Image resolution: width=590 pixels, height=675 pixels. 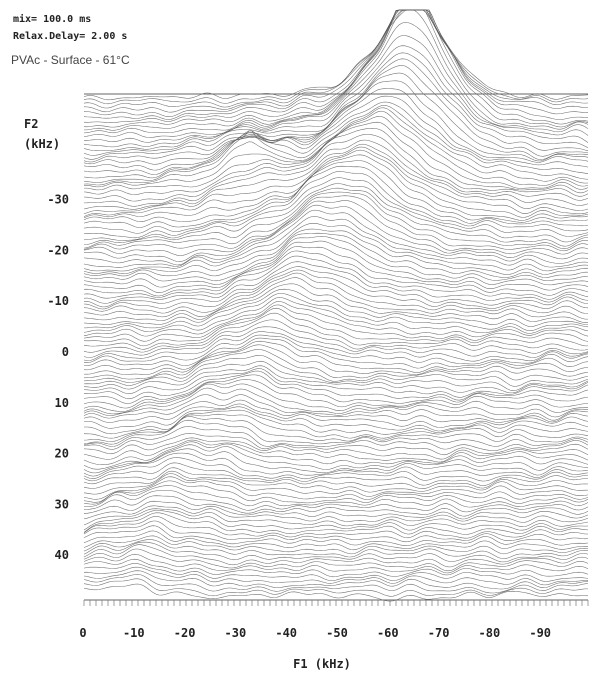 I want to click on sample-subtitle: PVAc - Surface - 61°C, so click(x=70, y=60).